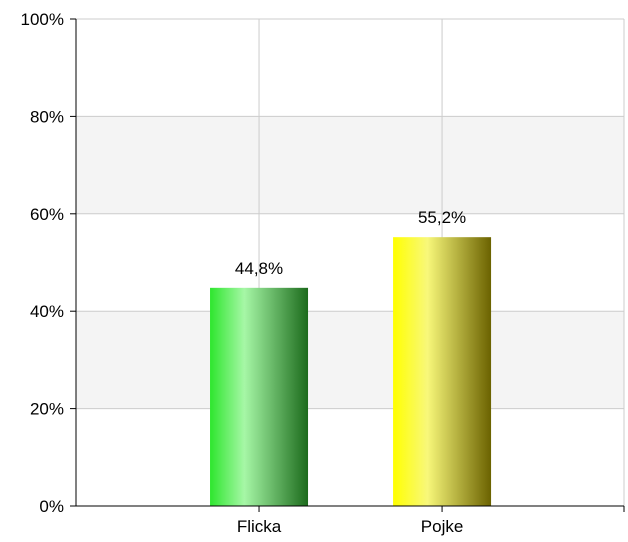 This screenshot has height=542, width=628. Describe the element at coordinates (259, 268) in the screenshot. I see `data-label-flicka: 44,8%` at that location.